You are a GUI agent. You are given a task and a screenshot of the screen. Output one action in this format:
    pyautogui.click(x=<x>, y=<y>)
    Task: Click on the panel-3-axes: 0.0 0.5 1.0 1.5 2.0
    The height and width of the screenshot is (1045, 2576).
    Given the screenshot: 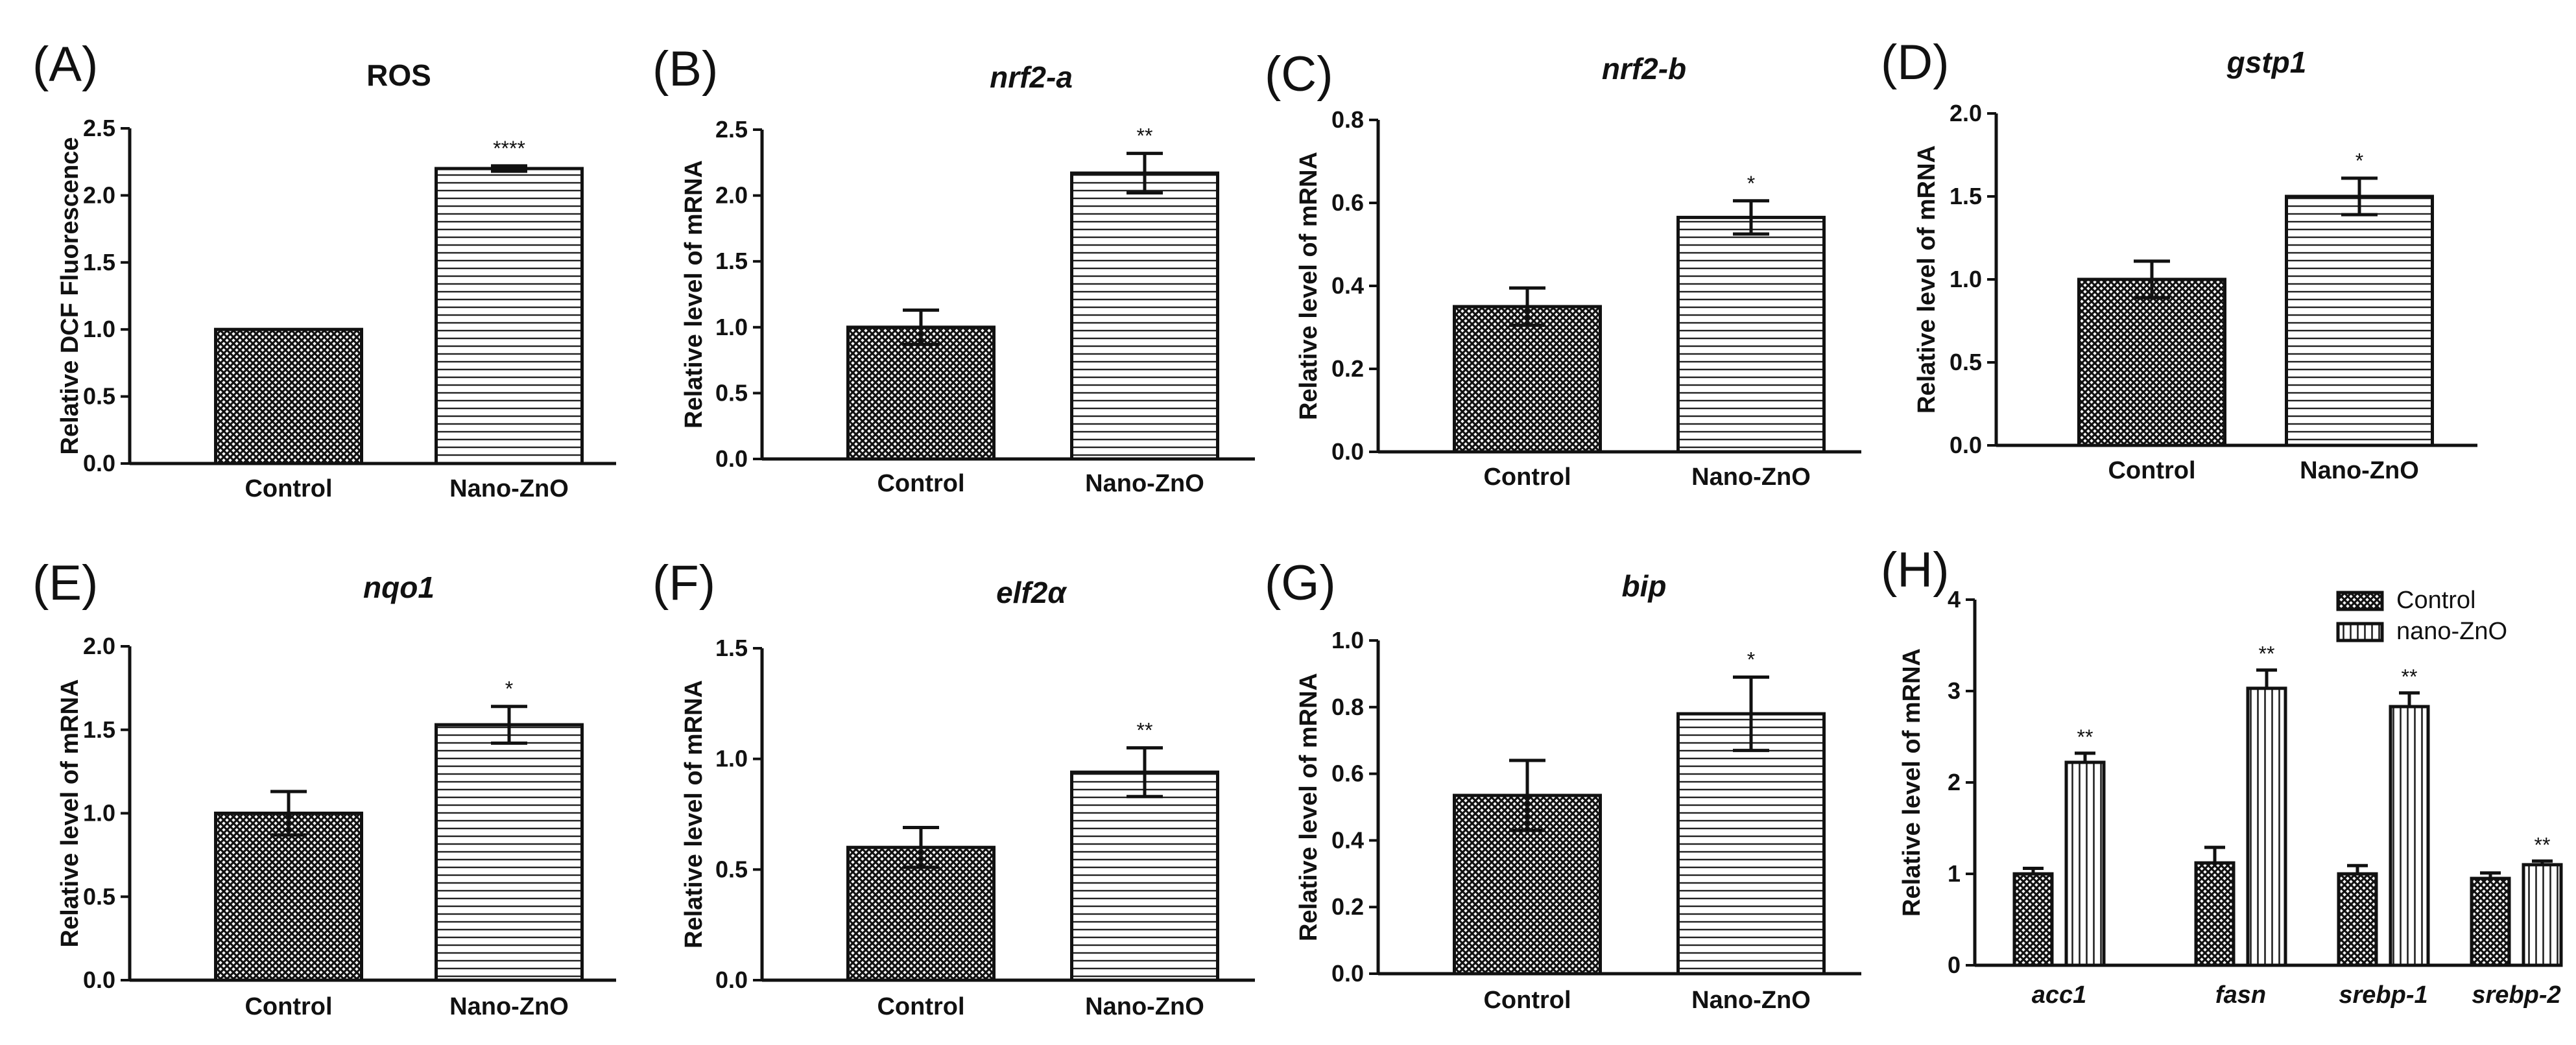 What is the action you would take?
    pyautogui.click(x=2213, y=279)
    